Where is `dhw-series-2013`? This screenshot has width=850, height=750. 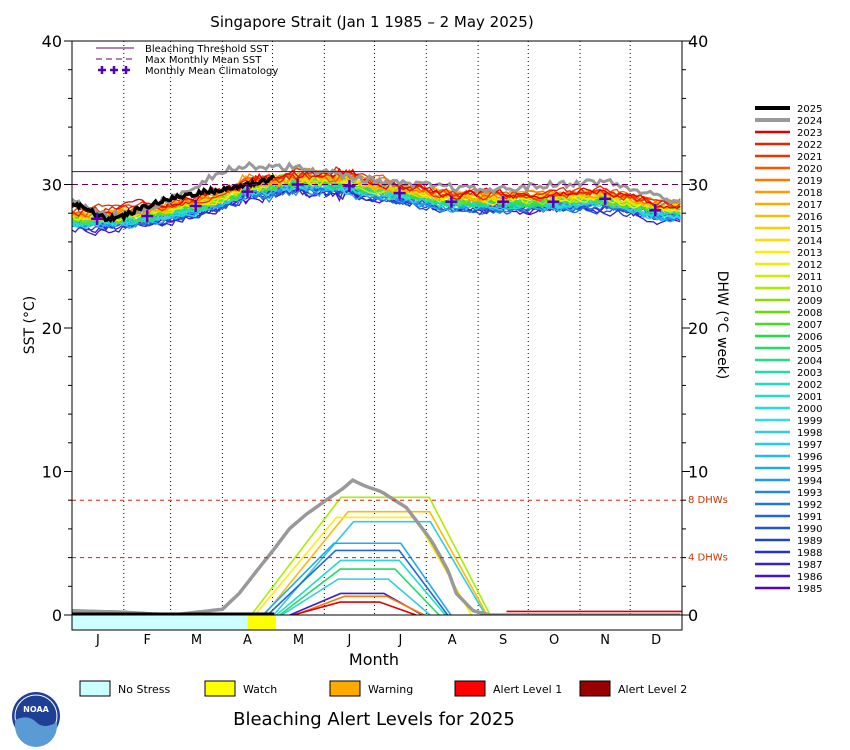
dhw-series-2013 is located at coordinates (363, 565).